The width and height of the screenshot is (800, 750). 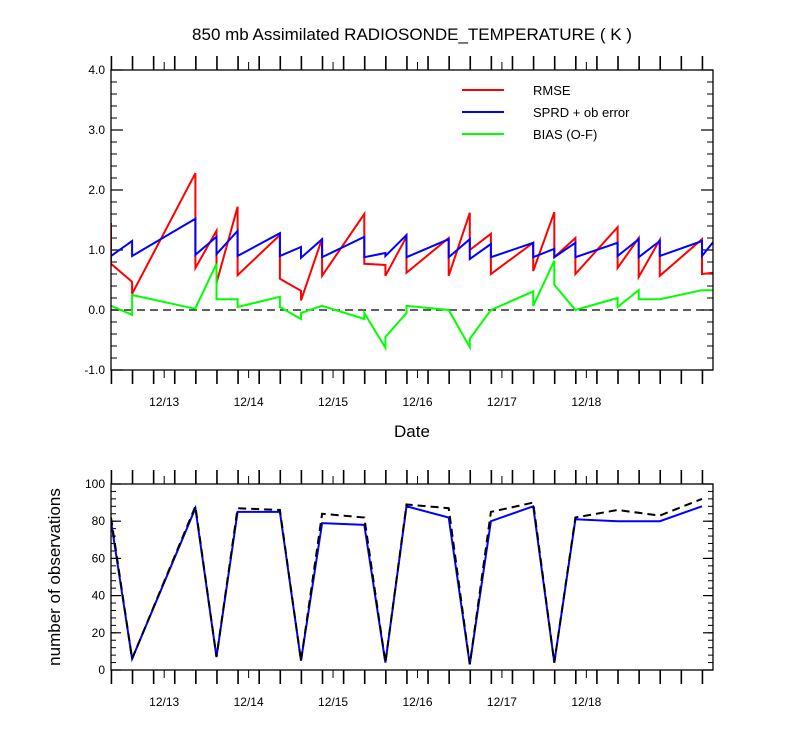 What do you see at coordinates (565, 134) in the screenshot?
I see `legend-label: BIAS (O-F)` at bounding box center [565, 134].